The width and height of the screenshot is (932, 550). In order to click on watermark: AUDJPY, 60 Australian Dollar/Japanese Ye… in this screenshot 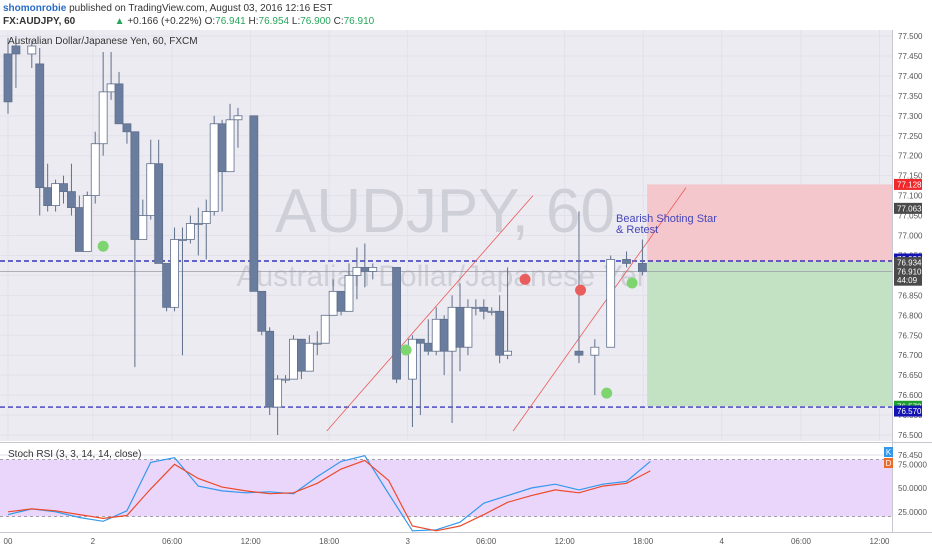, I will do `click(445, 235)`.